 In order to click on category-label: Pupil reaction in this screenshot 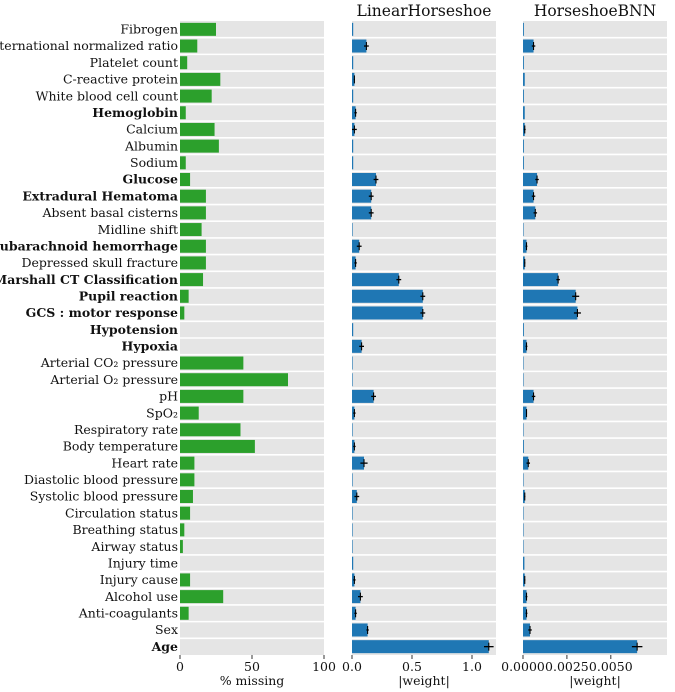, I will do `click(128, 295)`.